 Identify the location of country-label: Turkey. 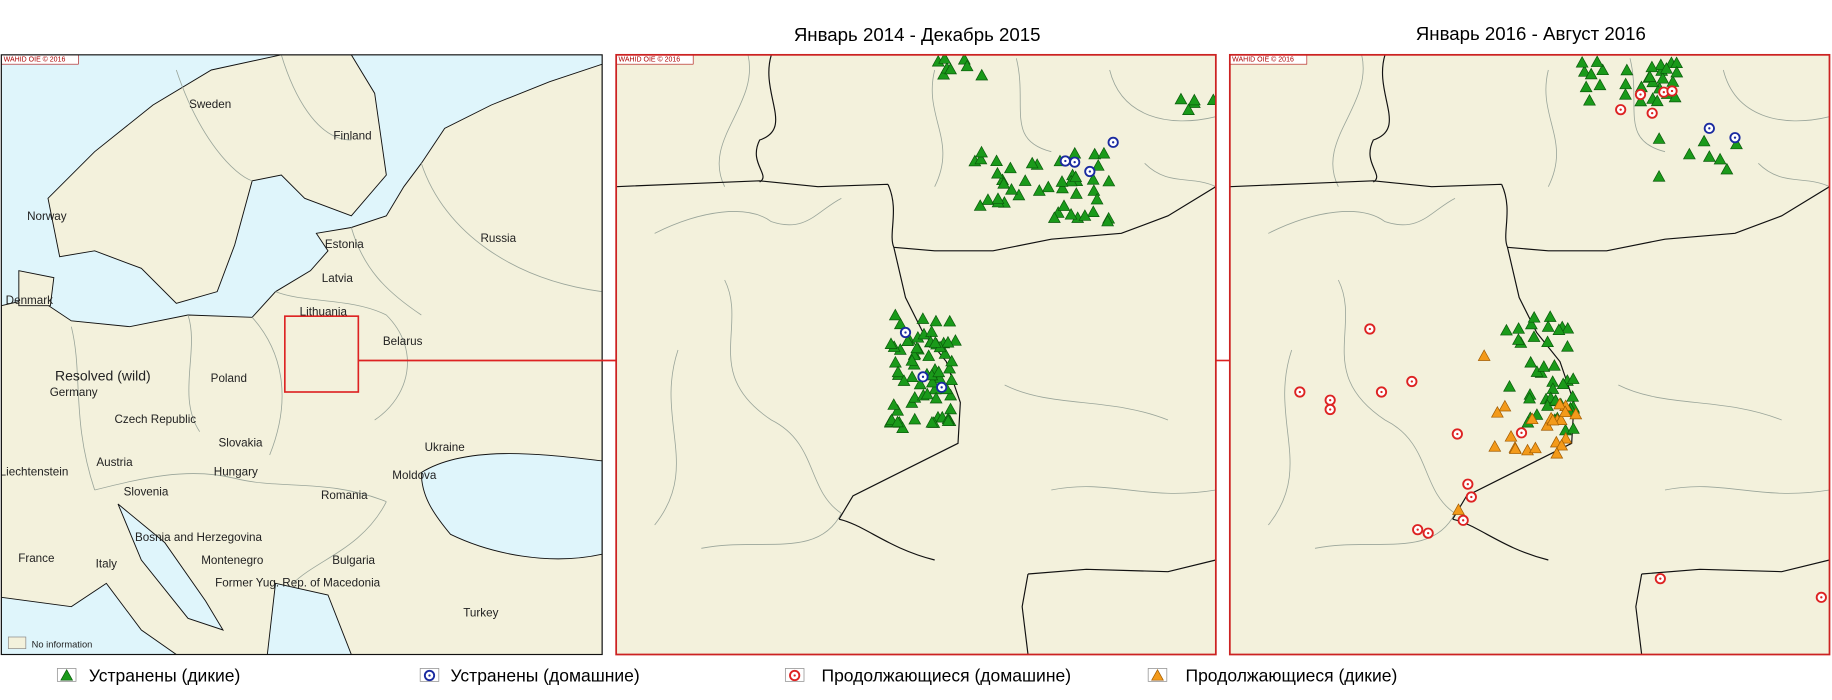
(480, 613).